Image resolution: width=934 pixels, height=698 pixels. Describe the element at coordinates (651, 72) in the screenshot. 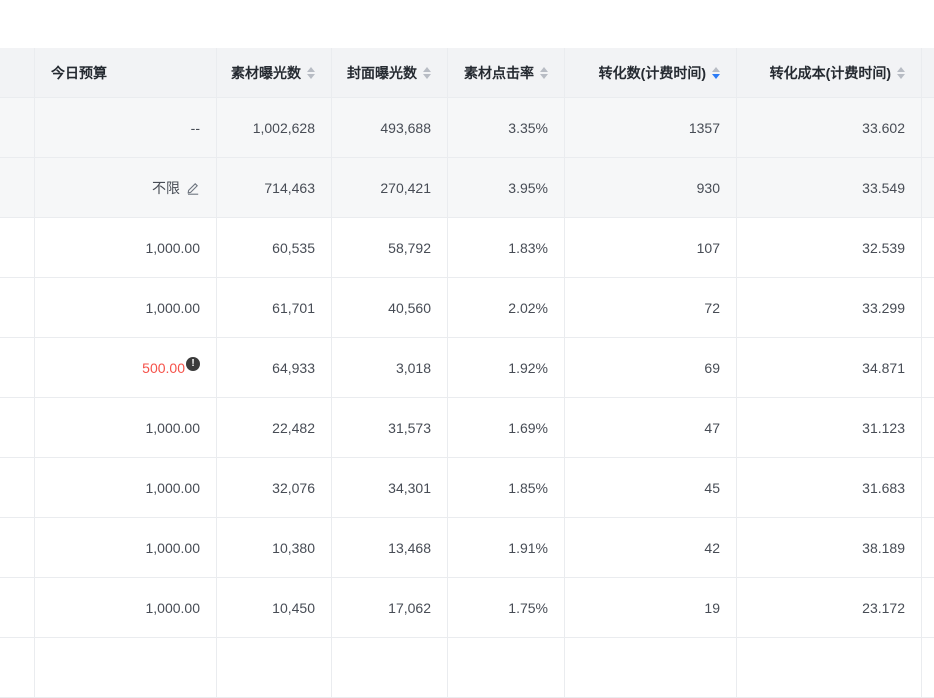

I see `col-header-conversions: 转化数(计费时间)` at that location.